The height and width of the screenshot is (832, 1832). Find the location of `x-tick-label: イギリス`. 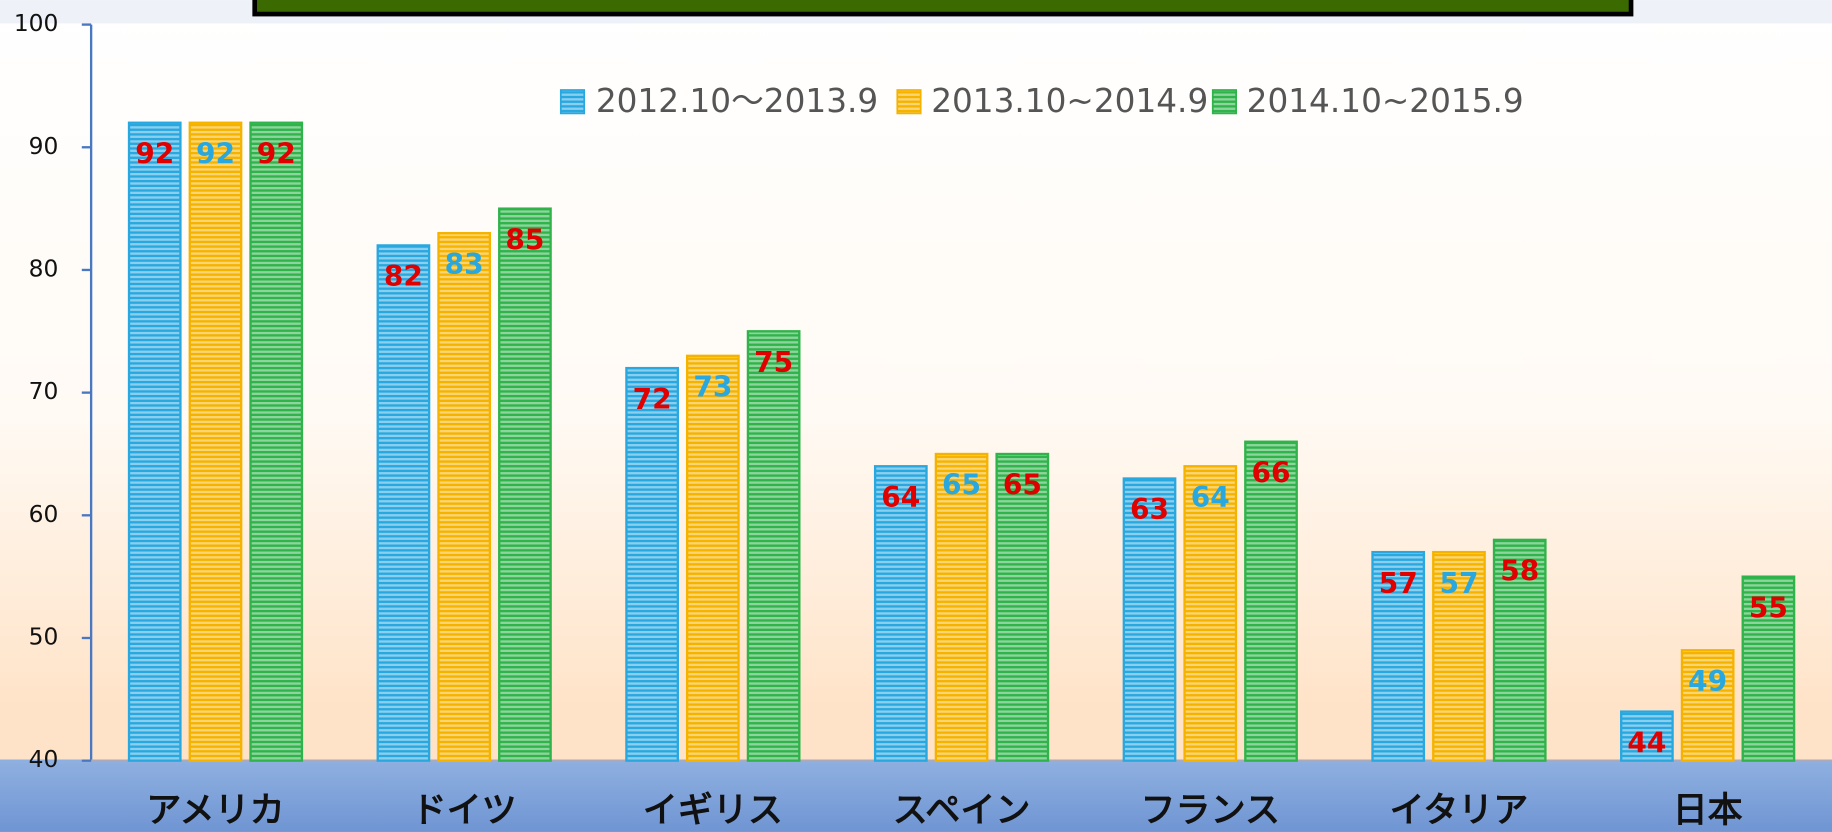

x-tick-label: イギリス is located at coordinates (713, 810).